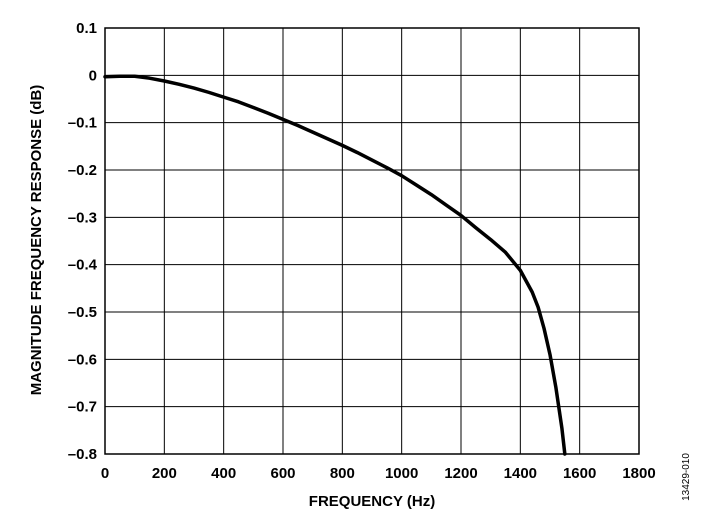 The image size is (704, 520). Describe the element at coordinates (579, 473) in the screenshot. I see `x-tick-label: 1600` at that location.